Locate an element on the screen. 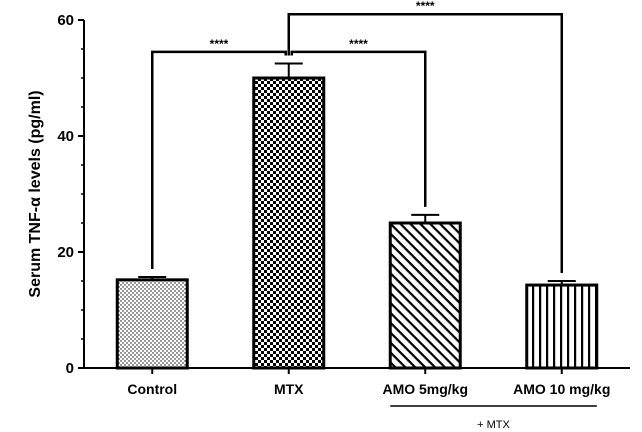 The height and width of the screenshot is (432, 642). y-tick-label: 20 is located at coordinates (65, 252).